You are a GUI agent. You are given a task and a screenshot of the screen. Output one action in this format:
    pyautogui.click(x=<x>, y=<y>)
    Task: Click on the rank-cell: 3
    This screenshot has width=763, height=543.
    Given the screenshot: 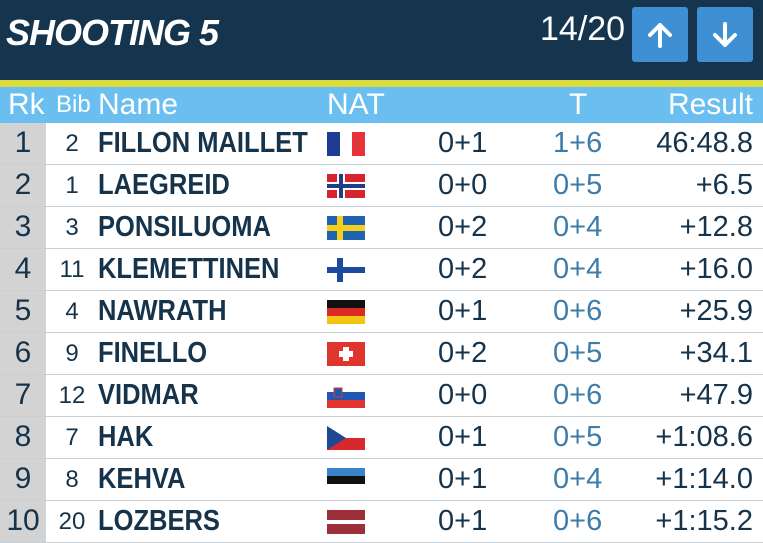 What is the action you would take?
    pyautogui.click(x=23, y=227)
    